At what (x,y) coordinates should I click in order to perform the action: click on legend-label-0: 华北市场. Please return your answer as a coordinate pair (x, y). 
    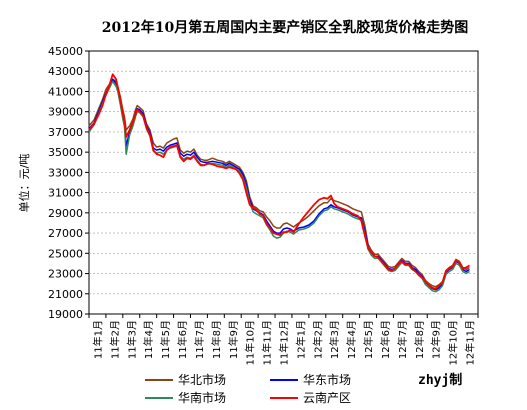
    Looking at the image, I should click on (202, 379).